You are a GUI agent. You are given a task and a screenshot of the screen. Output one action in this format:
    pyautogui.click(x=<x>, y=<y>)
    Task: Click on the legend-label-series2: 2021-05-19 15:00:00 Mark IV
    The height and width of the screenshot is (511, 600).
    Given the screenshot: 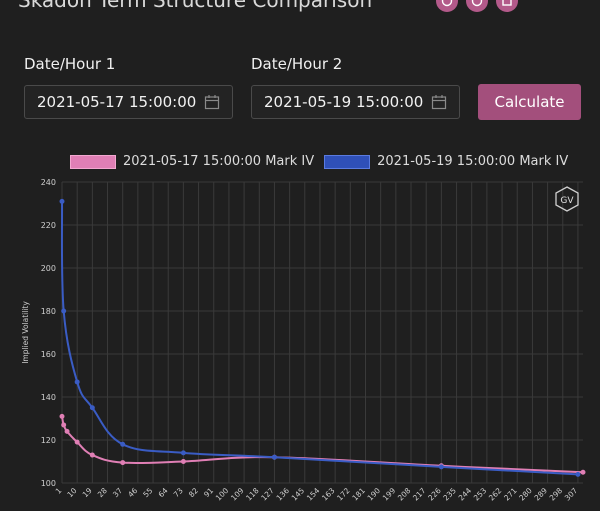 What is the action you would take?
    pyautogui.click(x=473, y=161)
    